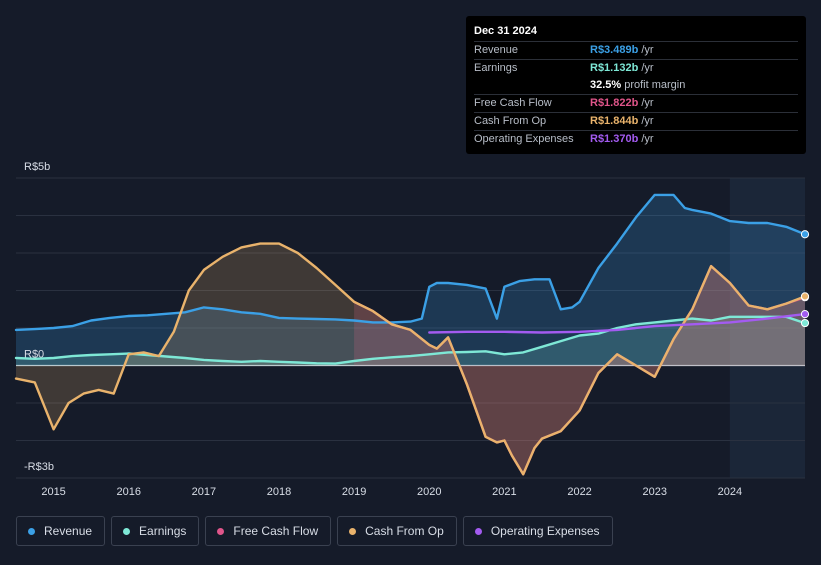 The width and height of the screenshot is (821, 565). What do you see at coordinates (39, 467) in the screenshot?
I see `y-tick-label: -R$3b` at bounding box center [39, 467].